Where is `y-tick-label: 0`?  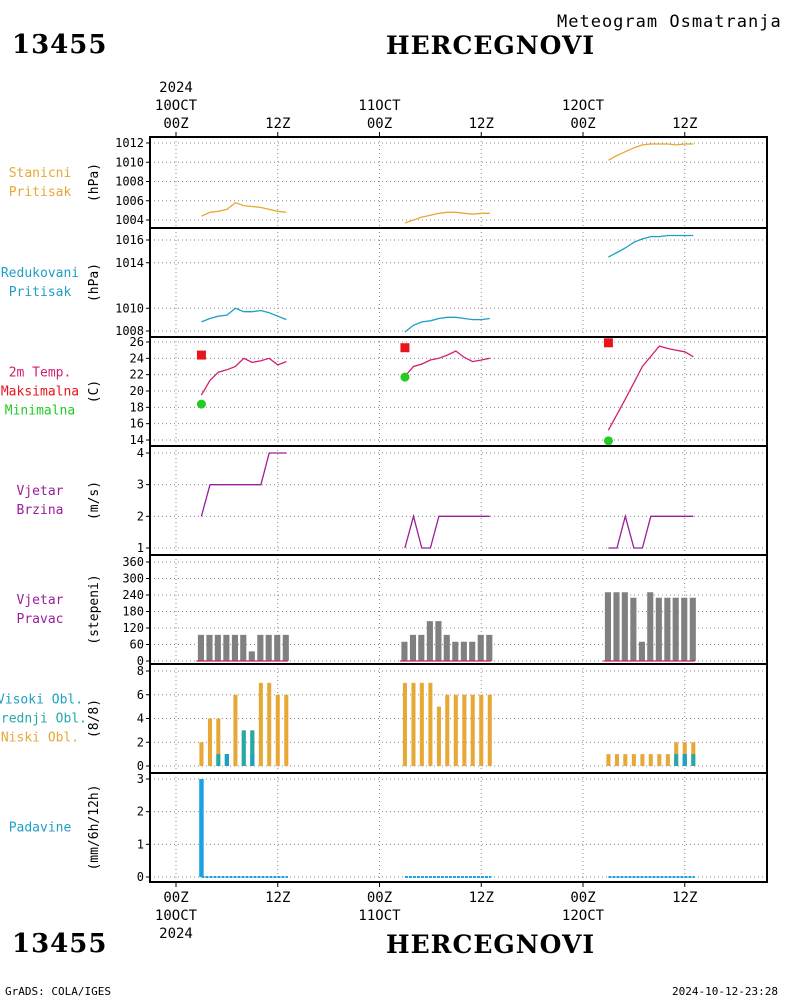
y-tick-label: 0 is located at coordinates (140, 661).